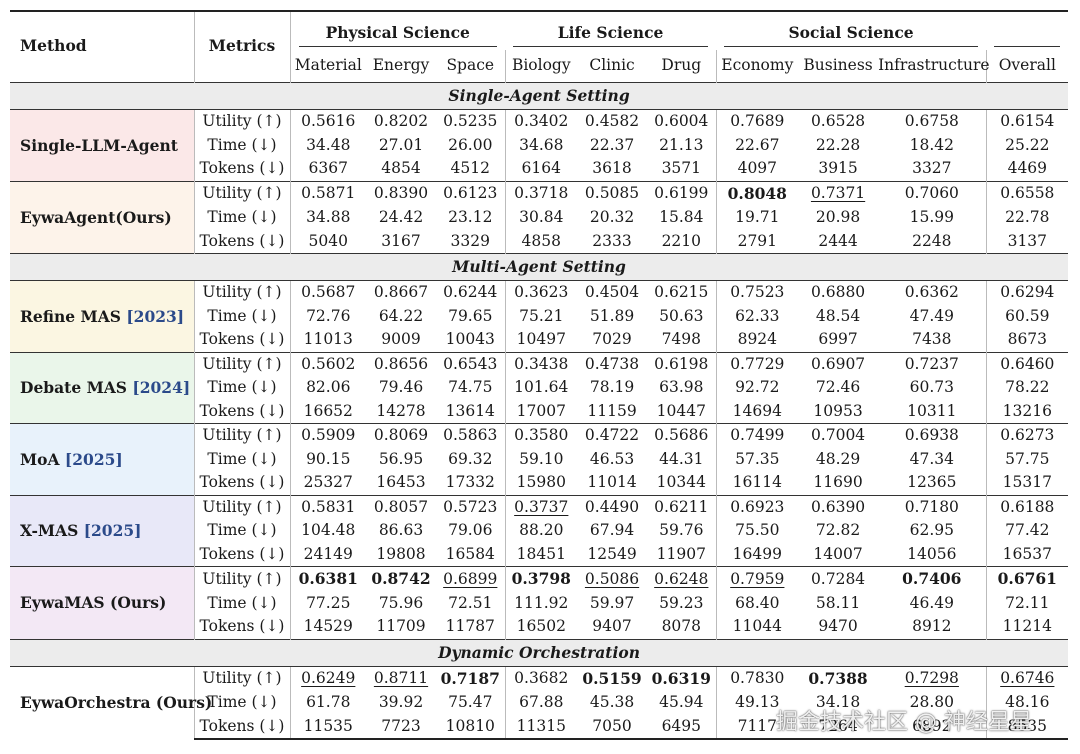 This screenshot has height=754, width=1080. Describe the element at coordinates (471, 218) in the screenshot. I see `value-cell: 23.12` at that location.